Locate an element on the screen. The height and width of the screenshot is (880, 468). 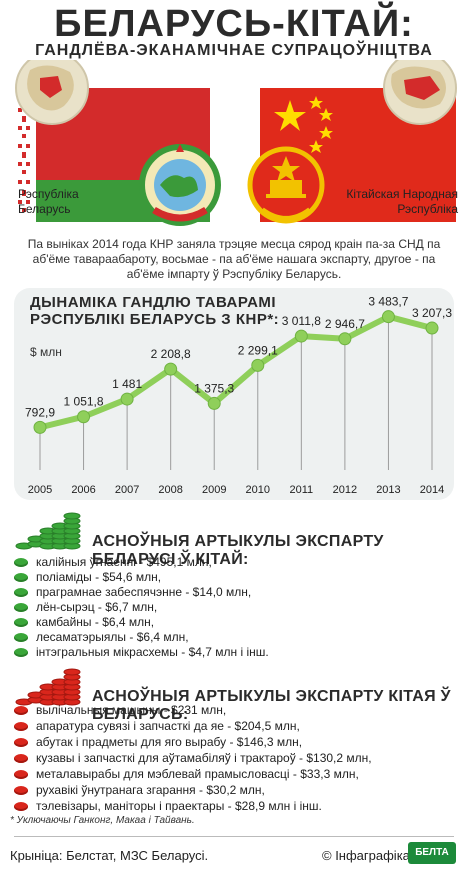
list-item-text: праграмнае забеспячэнне - $14,0 млн, is located at coordinates (144, 592).